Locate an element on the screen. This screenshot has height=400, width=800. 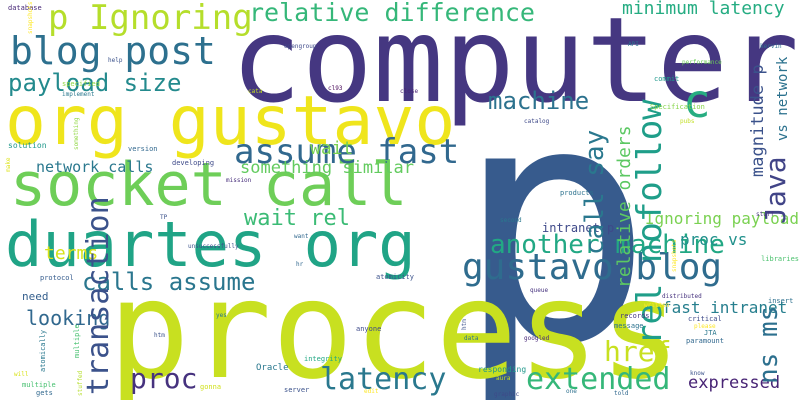
word-expressed: extended is located at coordinates (598, 379).